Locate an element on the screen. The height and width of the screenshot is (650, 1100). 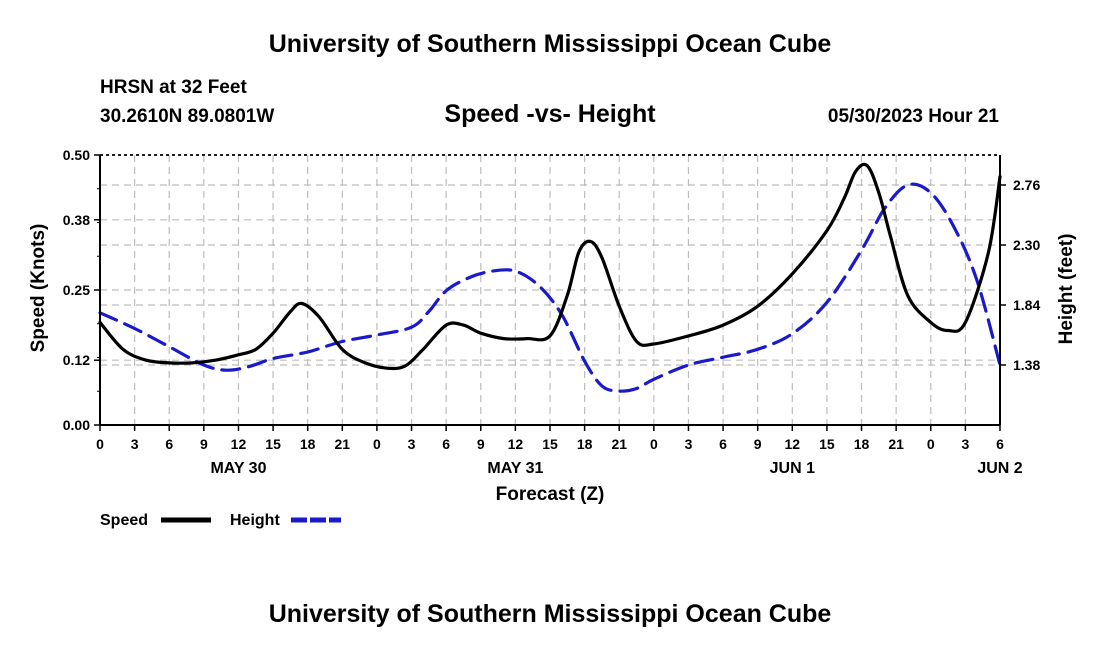
date-label: 05/30/2023 Hour 21 is located at coordinates (913, 116).